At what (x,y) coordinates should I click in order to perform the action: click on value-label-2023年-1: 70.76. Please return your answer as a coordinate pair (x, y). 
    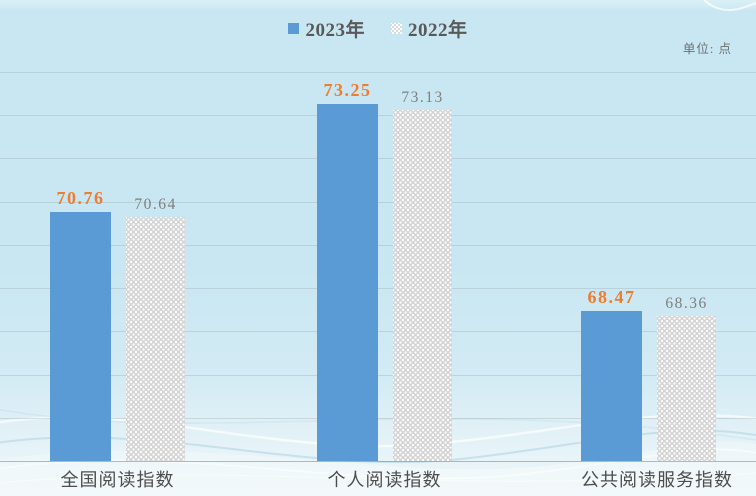
    Looking at the image, I should click on (80, 198).